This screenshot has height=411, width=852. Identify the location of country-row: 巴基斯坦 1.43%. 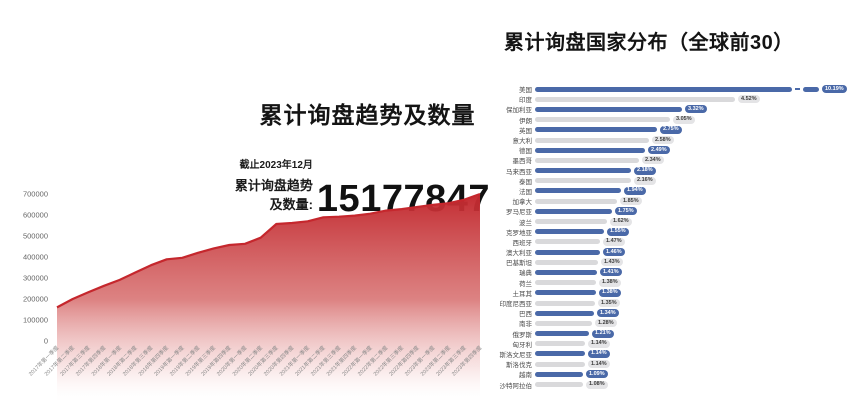
(671, 262).